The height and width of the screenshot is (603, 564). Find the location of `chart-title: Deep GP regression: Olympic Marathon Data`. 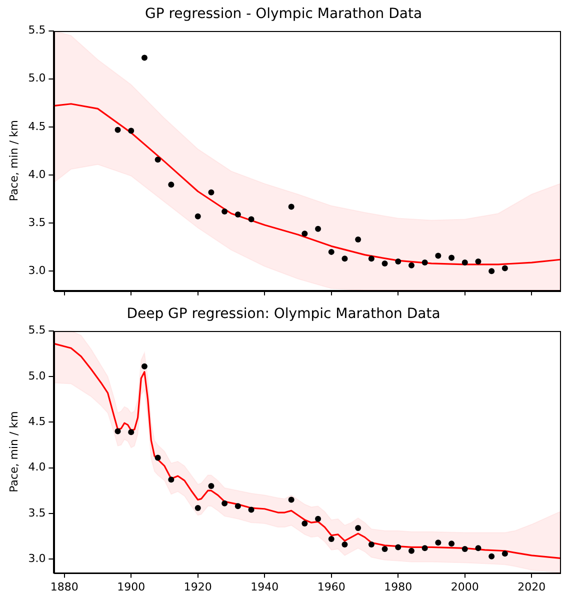

chart-title: Deep GP regression: Olympic Marathon Data is located at coordinates (283, 314).